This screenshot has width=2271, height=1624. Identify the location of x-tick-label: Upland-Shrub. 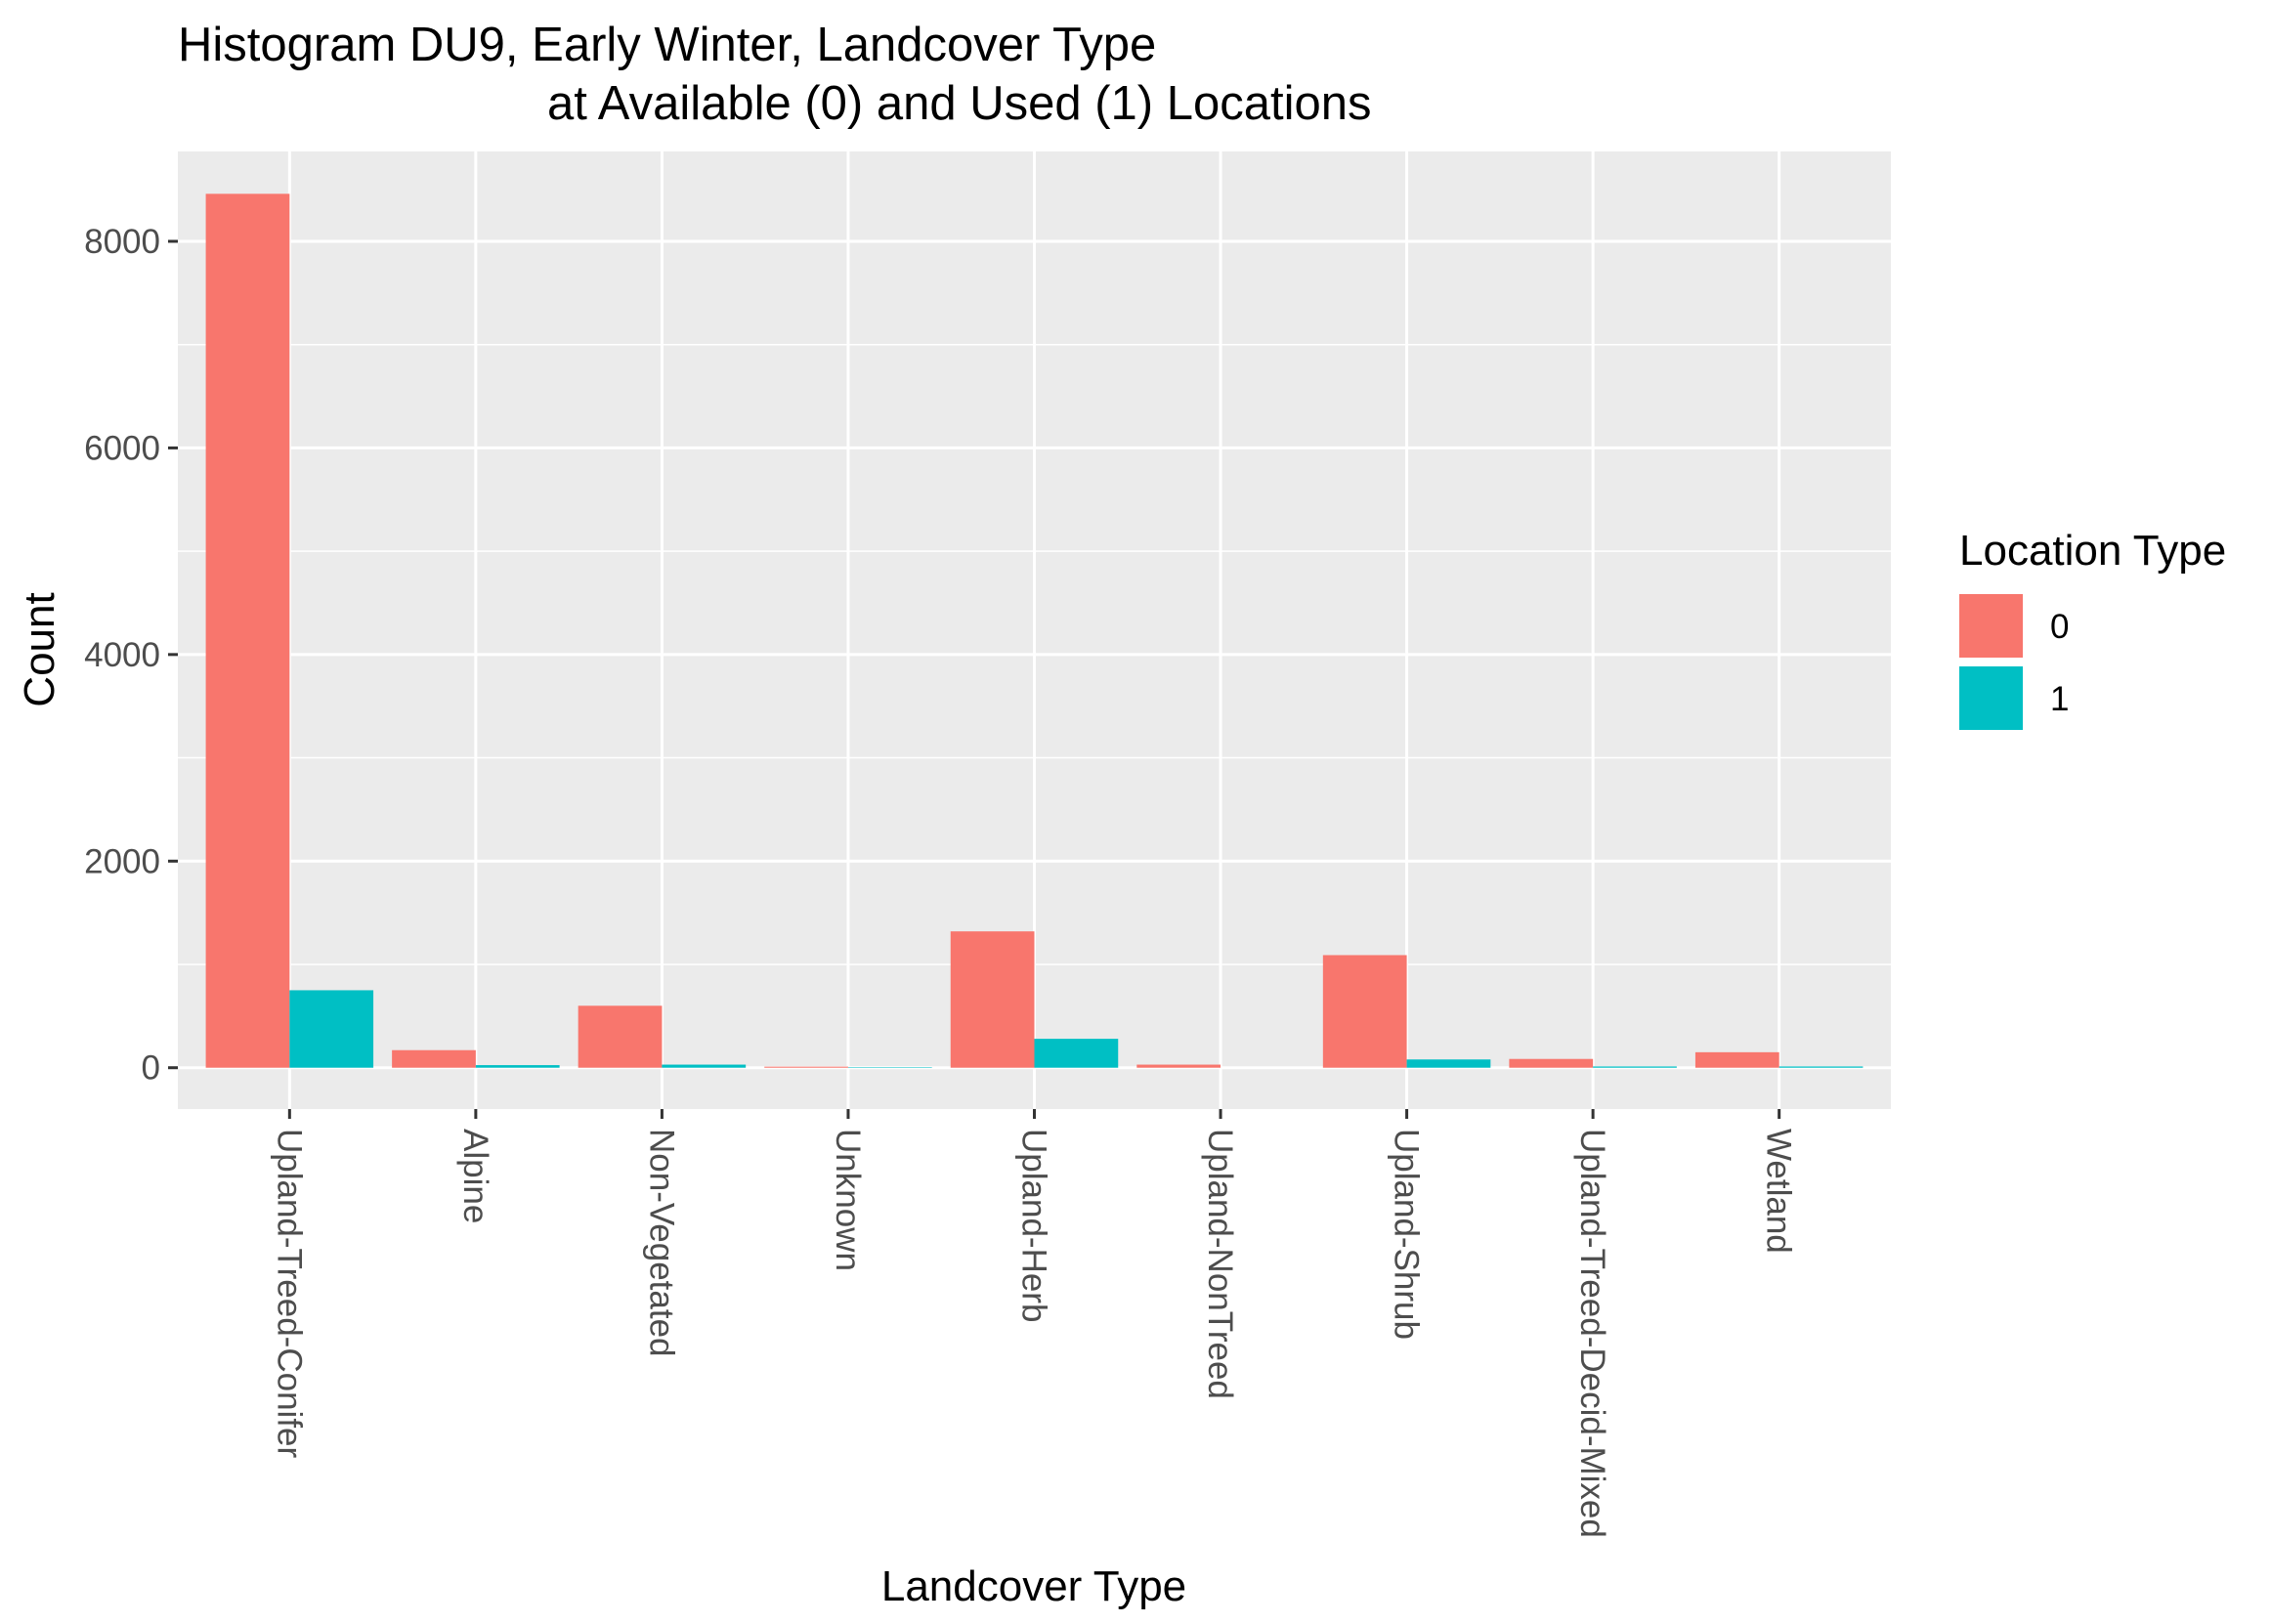
(1407, 1234).